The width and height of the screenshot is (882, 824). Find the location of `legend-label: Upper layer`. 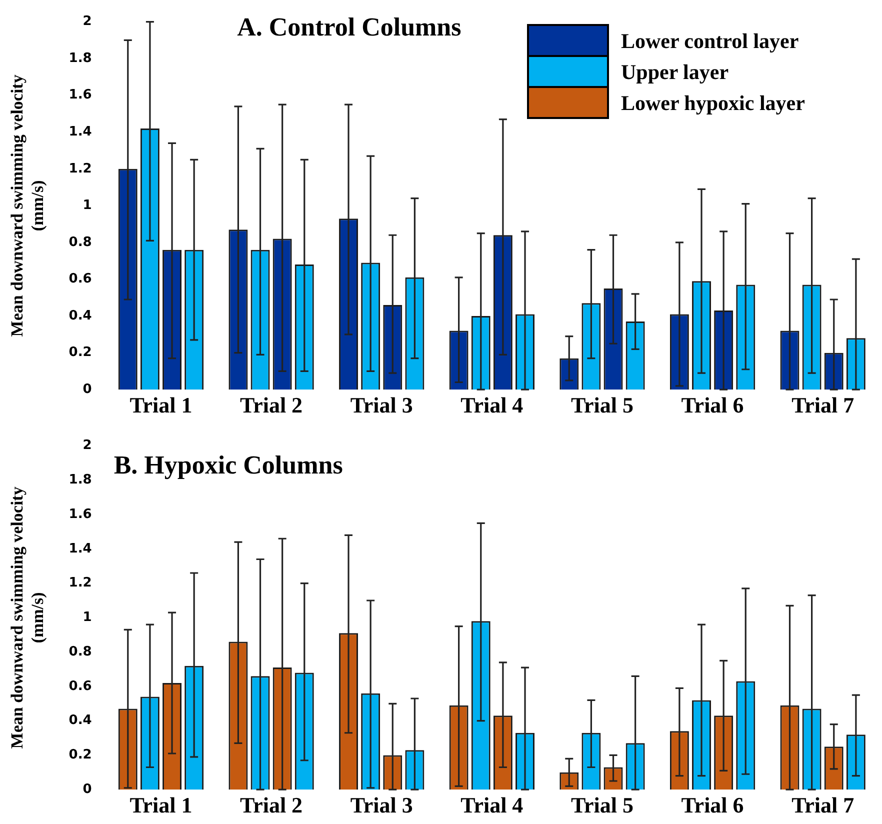

legend-label: Upper layer is located at coordinates (675, 72).